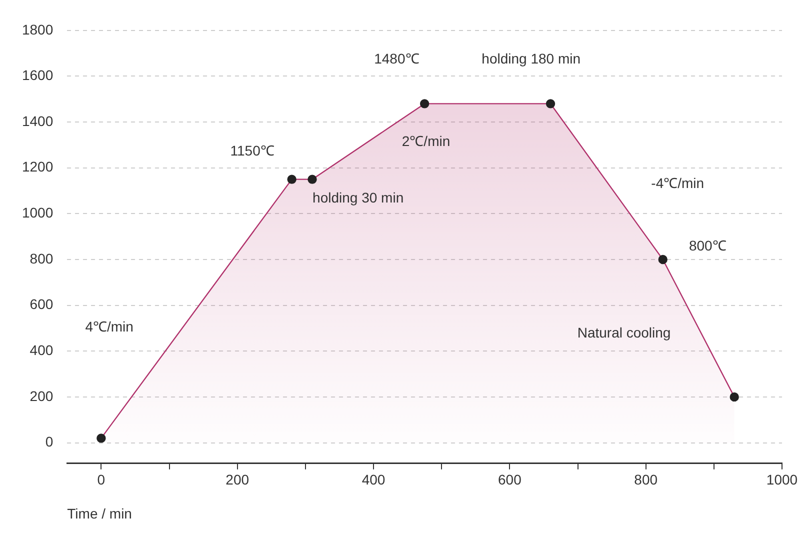  Describe the element at coordinates (624, 332) in the screenshot. I see `annotation: Natural cooling` at that location.